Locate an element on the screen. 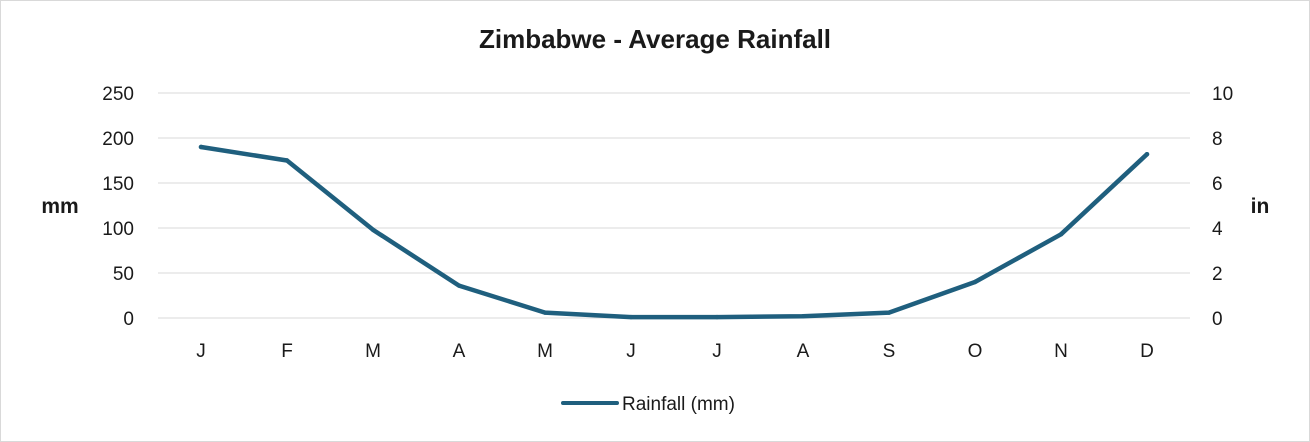  y-axis-left: 0 50 100 150 200 250 is located at coordinates (118, 207).